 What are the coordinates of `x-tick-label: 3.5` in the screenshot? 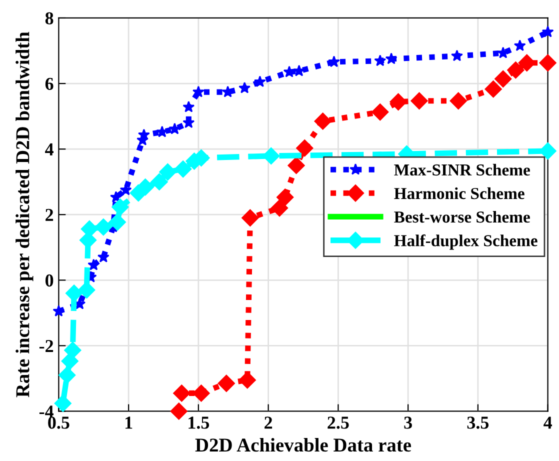 It's located at (478, 422).